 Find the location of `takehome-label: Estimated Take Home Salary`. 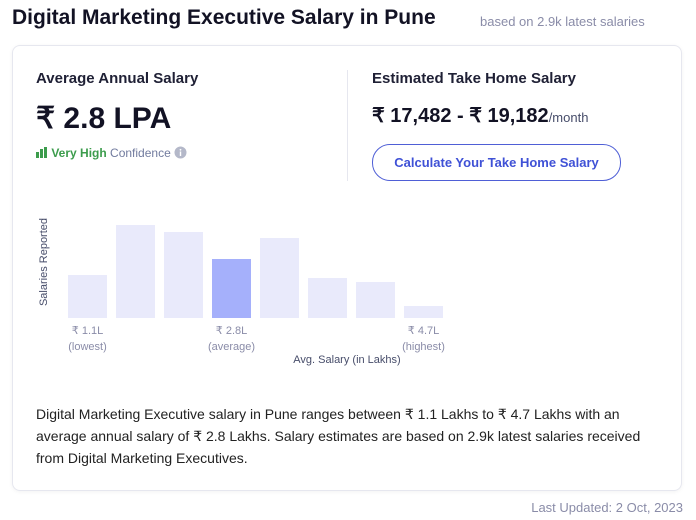

takehome-label: Estimated Take Home Salary is located at coordinates (474, 78).